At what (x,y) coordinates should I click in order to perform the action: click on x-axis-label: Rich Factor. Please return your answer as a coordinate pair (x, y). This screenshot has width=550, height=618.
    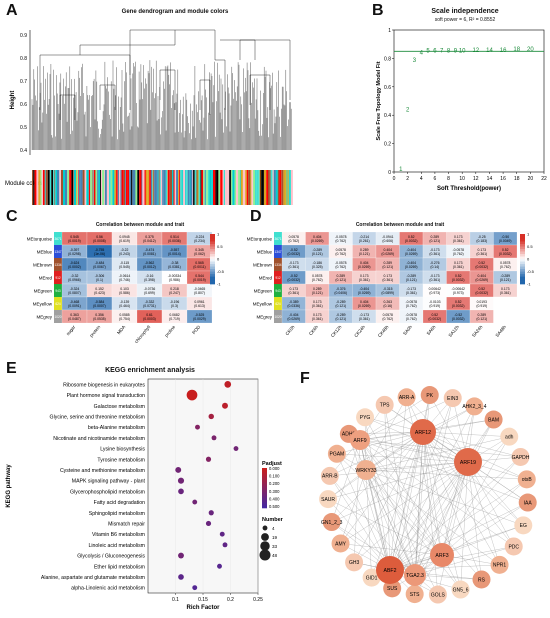
    Looking at the image, I should click on (203, 608).